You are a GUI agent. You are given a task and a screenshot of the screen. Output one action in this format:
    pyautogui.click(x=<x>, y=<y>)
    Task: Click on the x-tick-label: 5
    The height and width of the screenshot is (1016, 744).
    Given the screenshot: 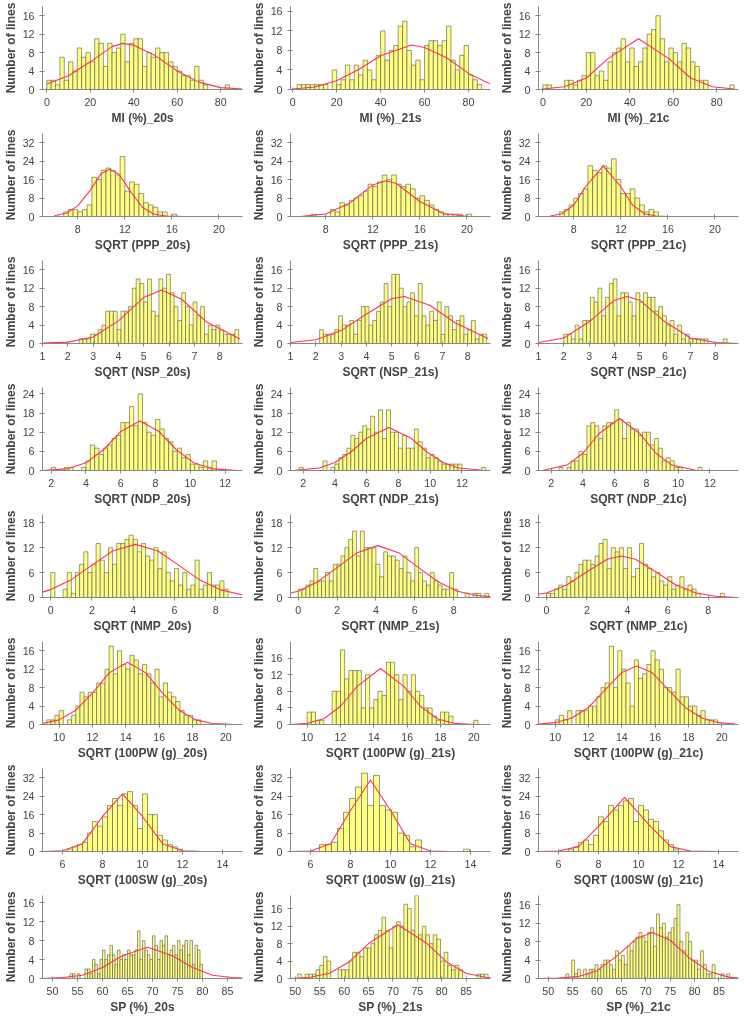 What is the action you would take?
    pyautogui.click(x=639, y=355)
    